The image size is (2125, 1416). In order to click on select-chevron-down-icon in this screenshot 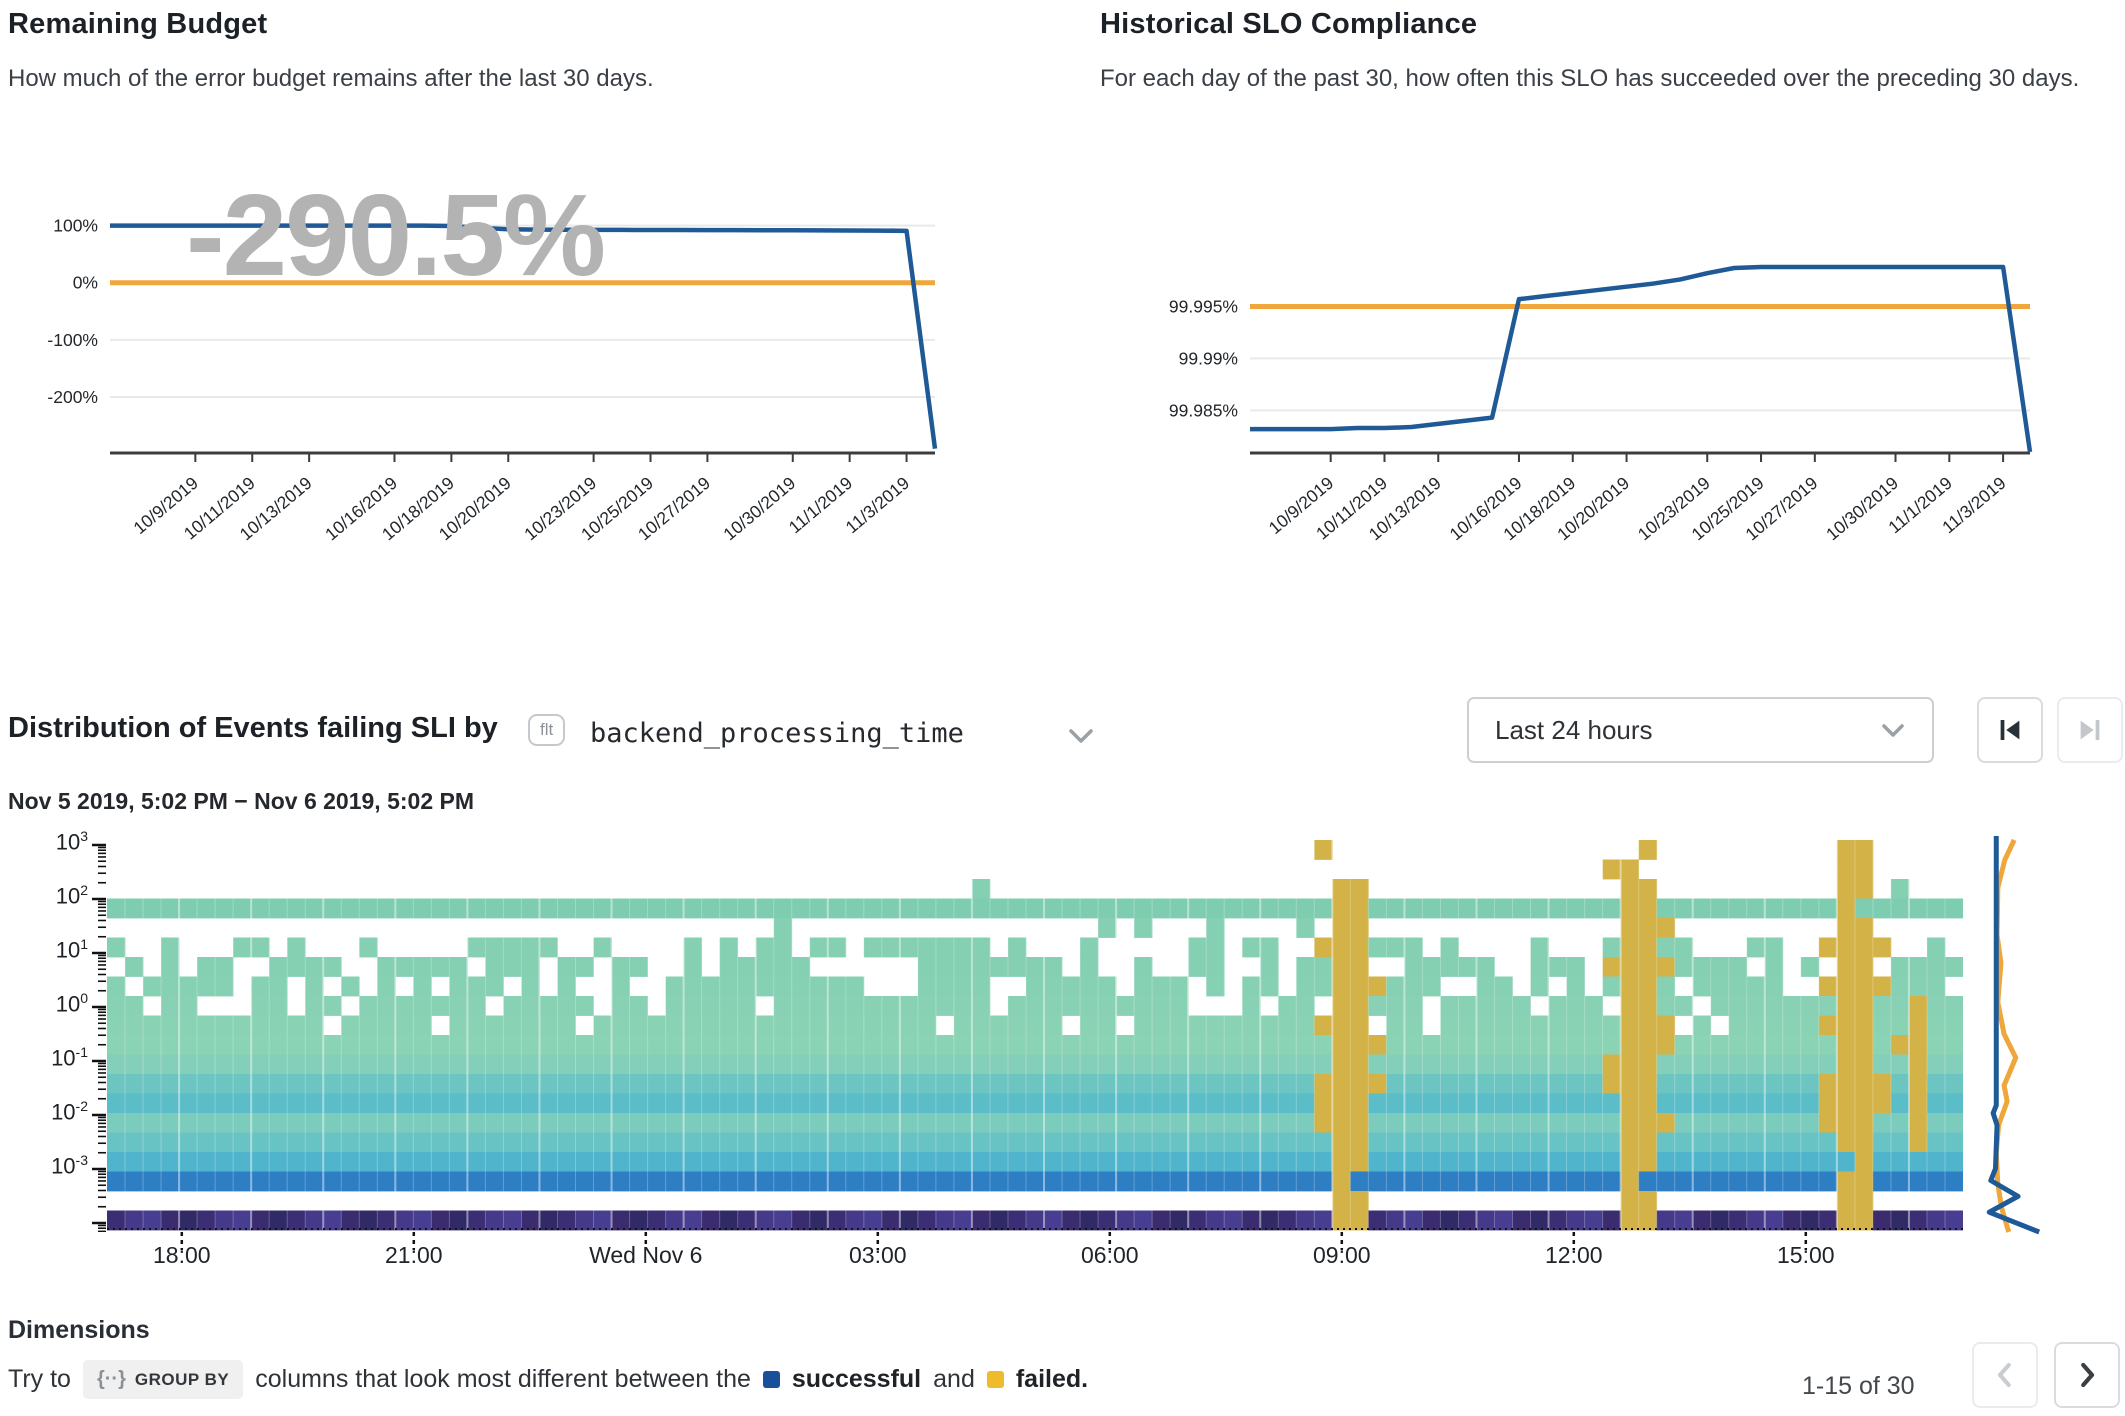, I will do `click(1893, 730)`.